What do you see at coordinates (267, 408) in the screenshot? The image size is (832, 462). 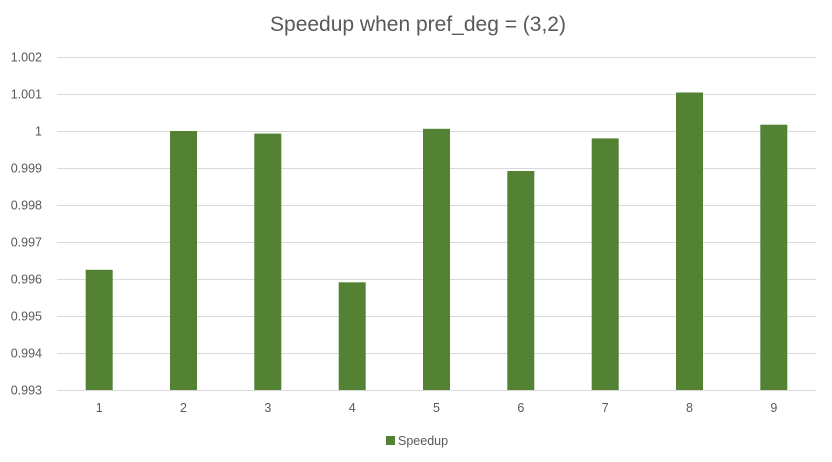 I see `x-tick-label: 3` at bounding box center [267, 408].